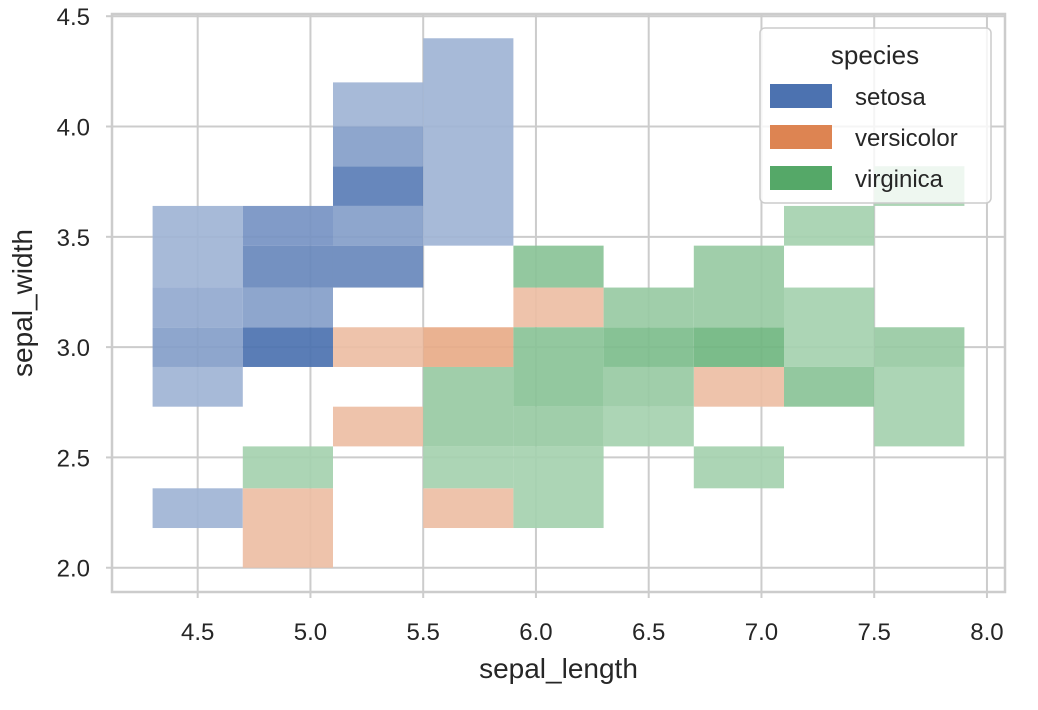 The image size is (1038, 710). I want to click on x-tick-label-1: 5.0, so click(310, 632).